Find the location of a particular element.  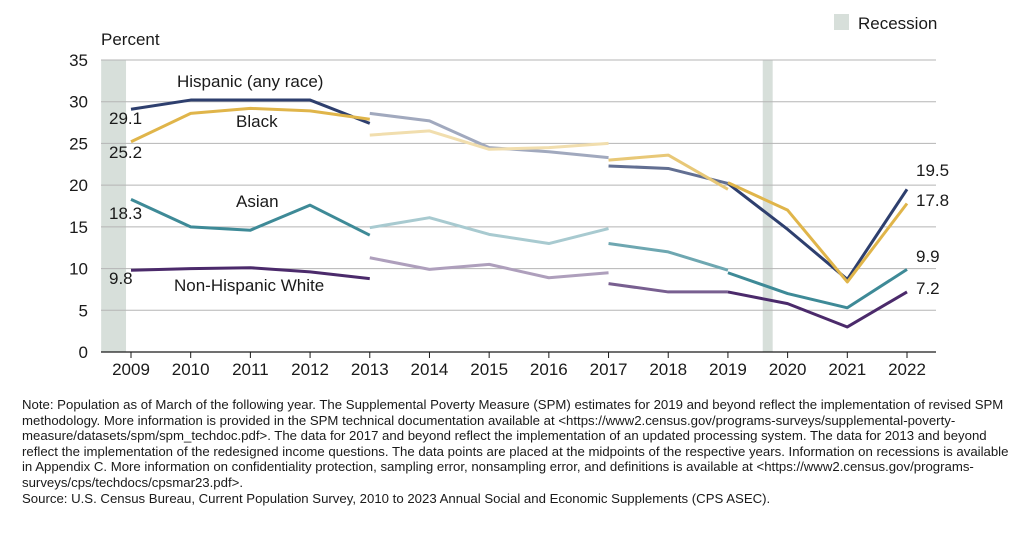

x-tick-label-2013: 2013 is located at coordinates (370, 369).